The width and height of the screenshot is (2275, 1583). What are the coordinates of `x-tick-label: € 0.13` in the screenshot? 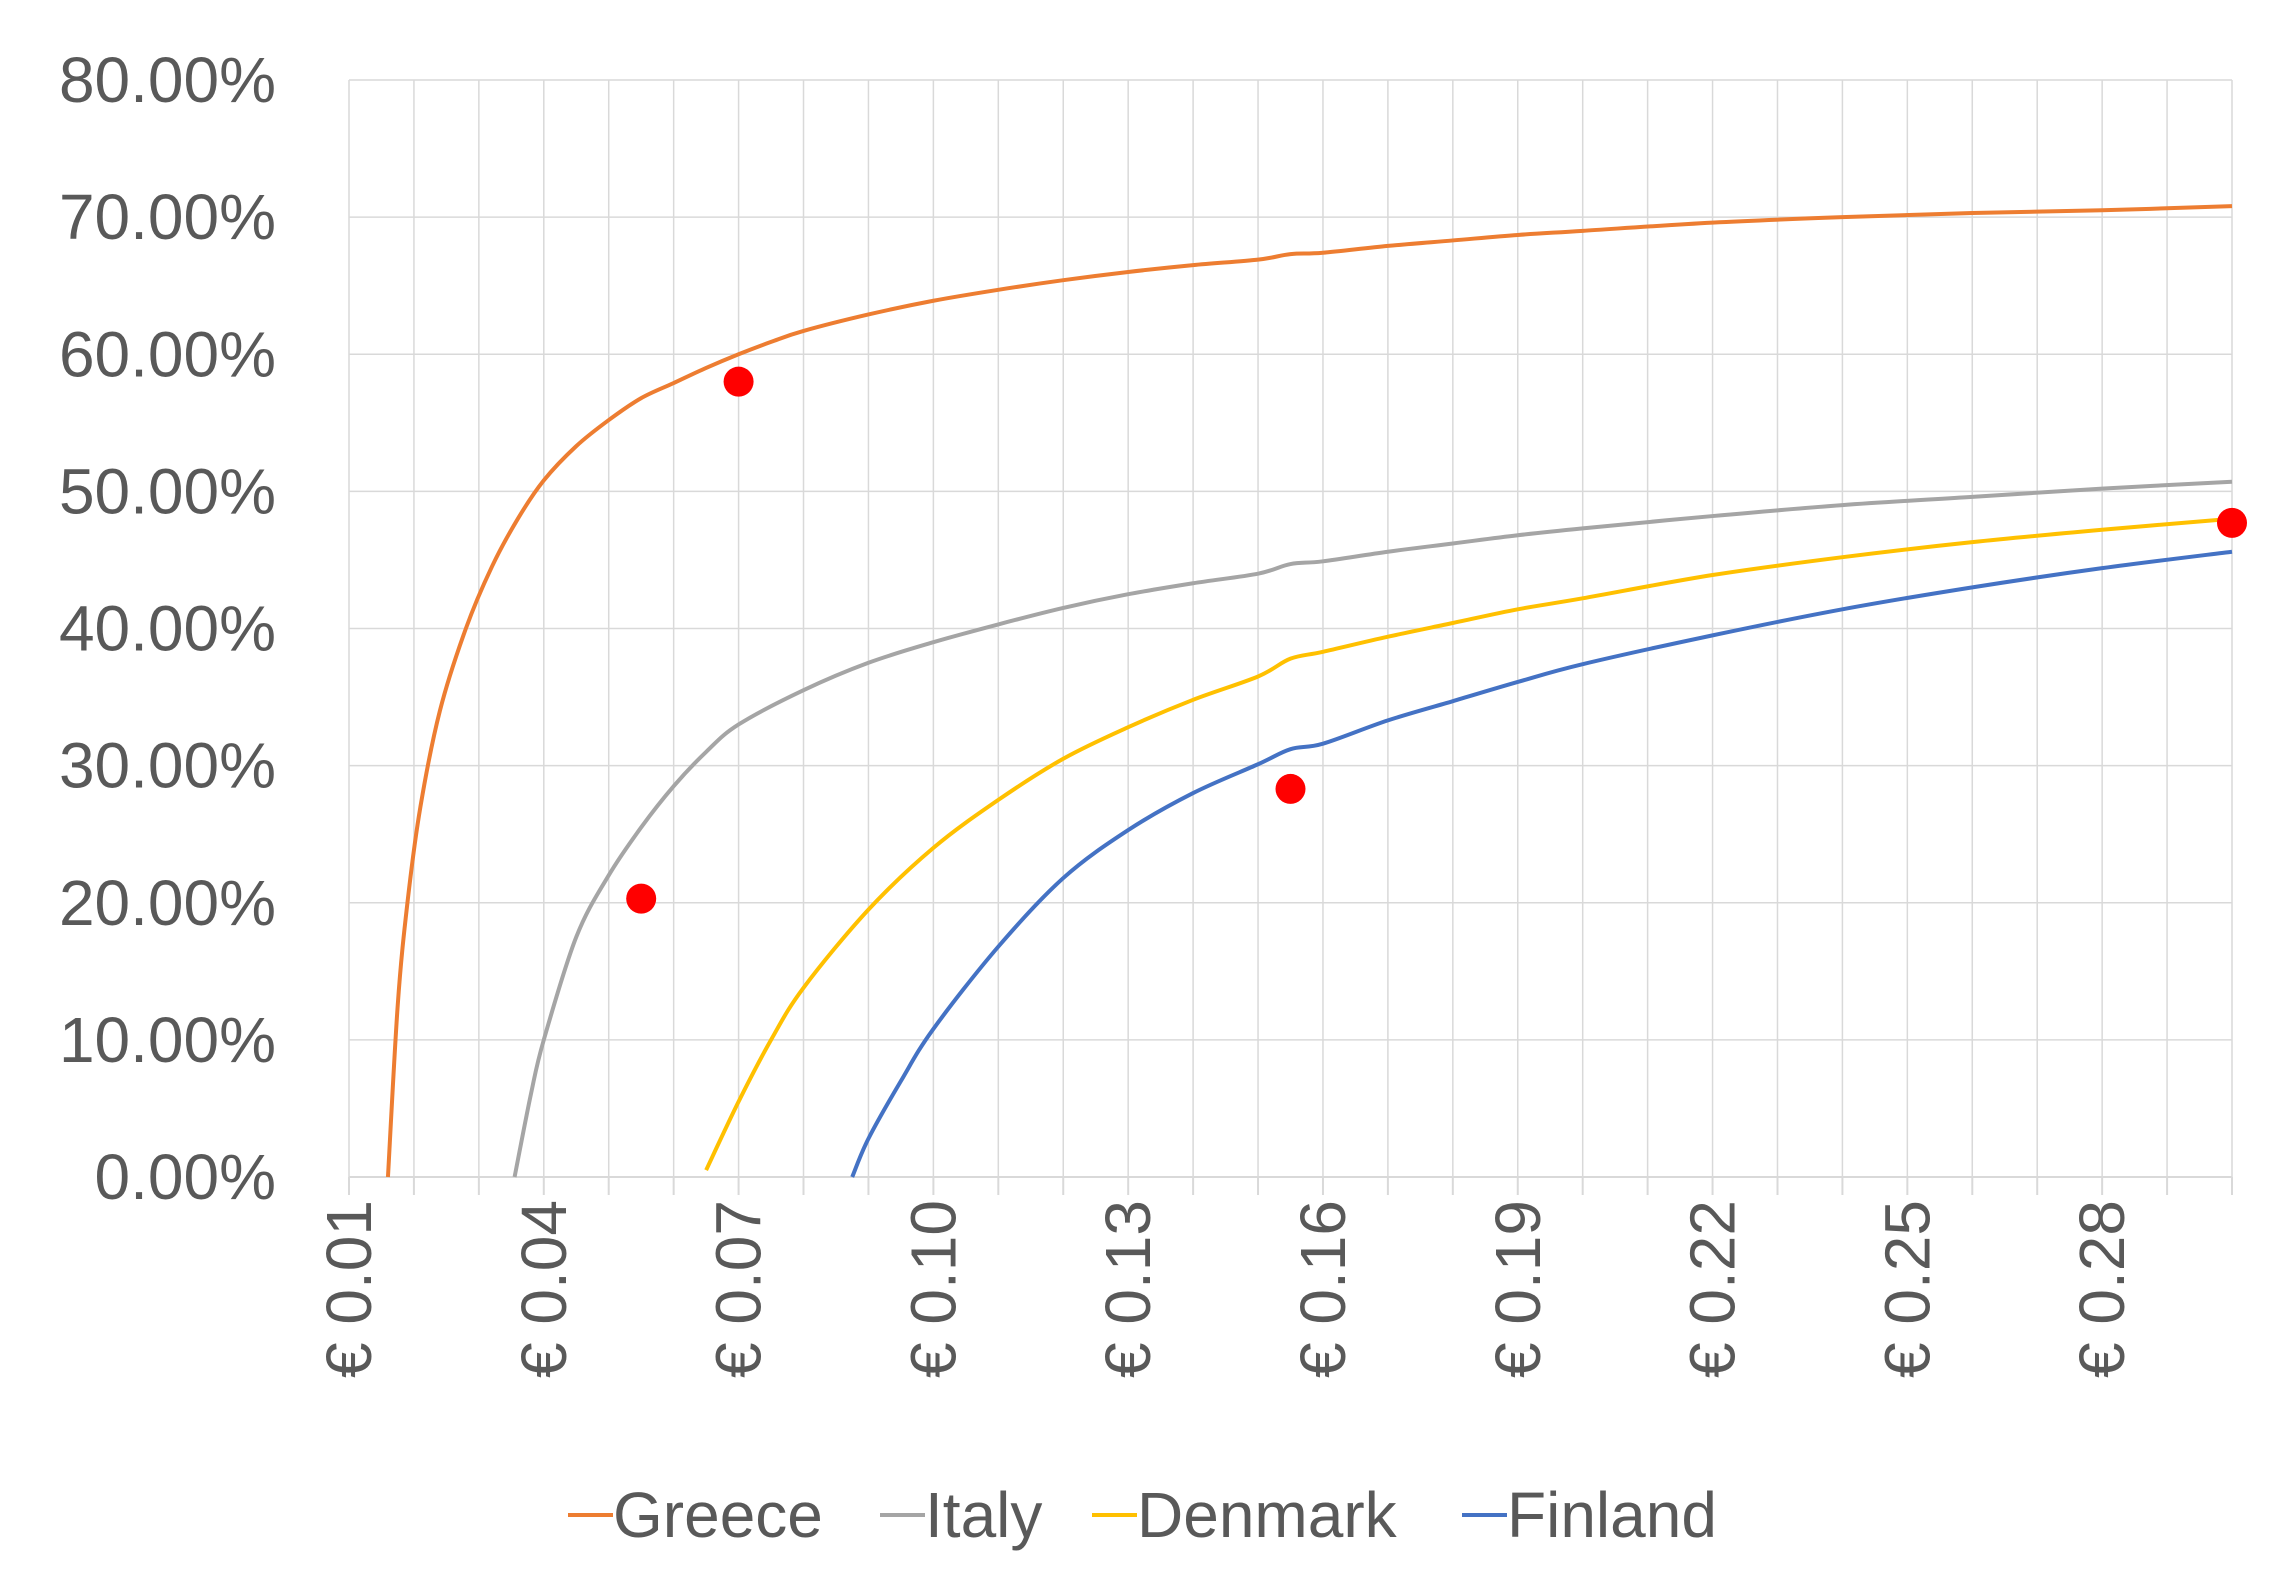 It's located at (1128, 1289).